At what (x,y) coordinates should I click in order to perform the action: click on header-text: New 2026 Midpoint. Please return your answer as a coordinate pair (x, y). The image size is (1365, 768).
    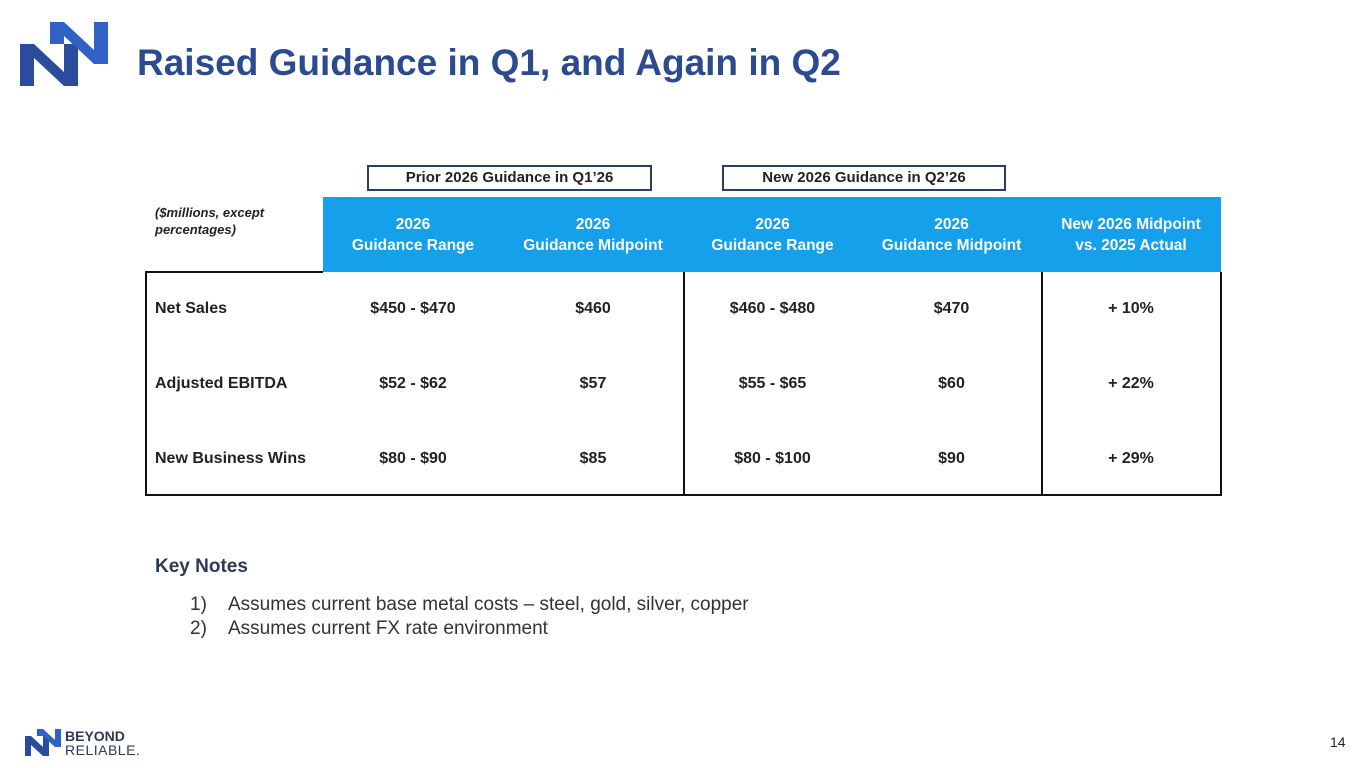
    Looking at the image, I should click on (1131, 224).